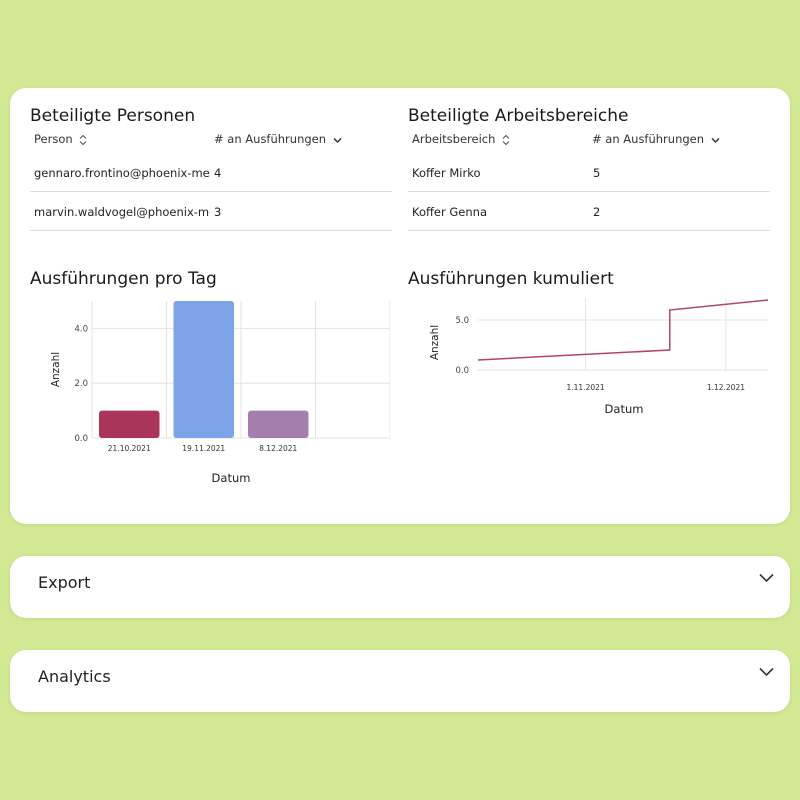 Image resolution: width=800 pixels, height=800 pixels. I want to click on y-tick-label: 4.0, so click(81, 329).